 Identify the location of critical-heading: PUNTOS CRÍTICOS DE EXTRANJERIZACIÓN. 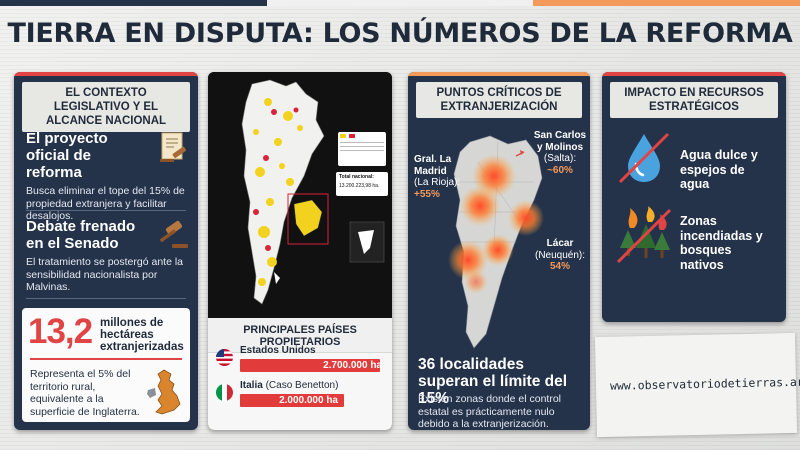
(499, 100).